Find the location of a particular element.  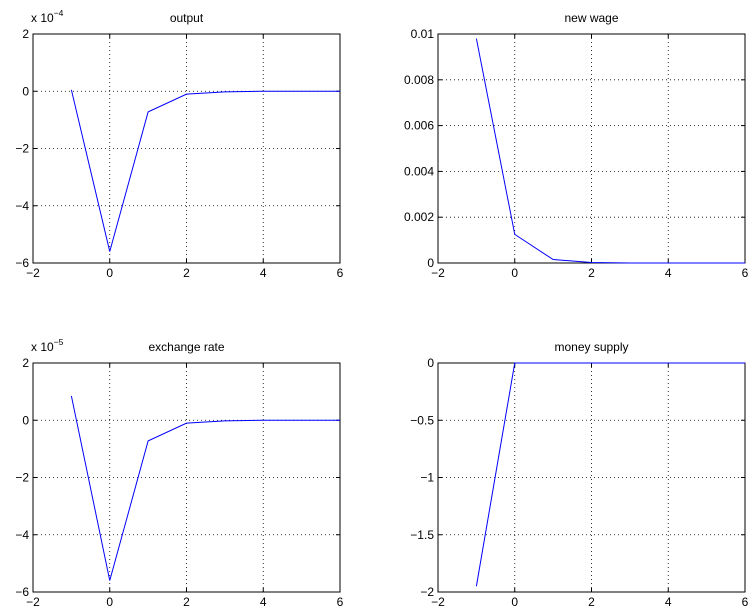

chart-title: new wage is located at coordinates (591, 18).